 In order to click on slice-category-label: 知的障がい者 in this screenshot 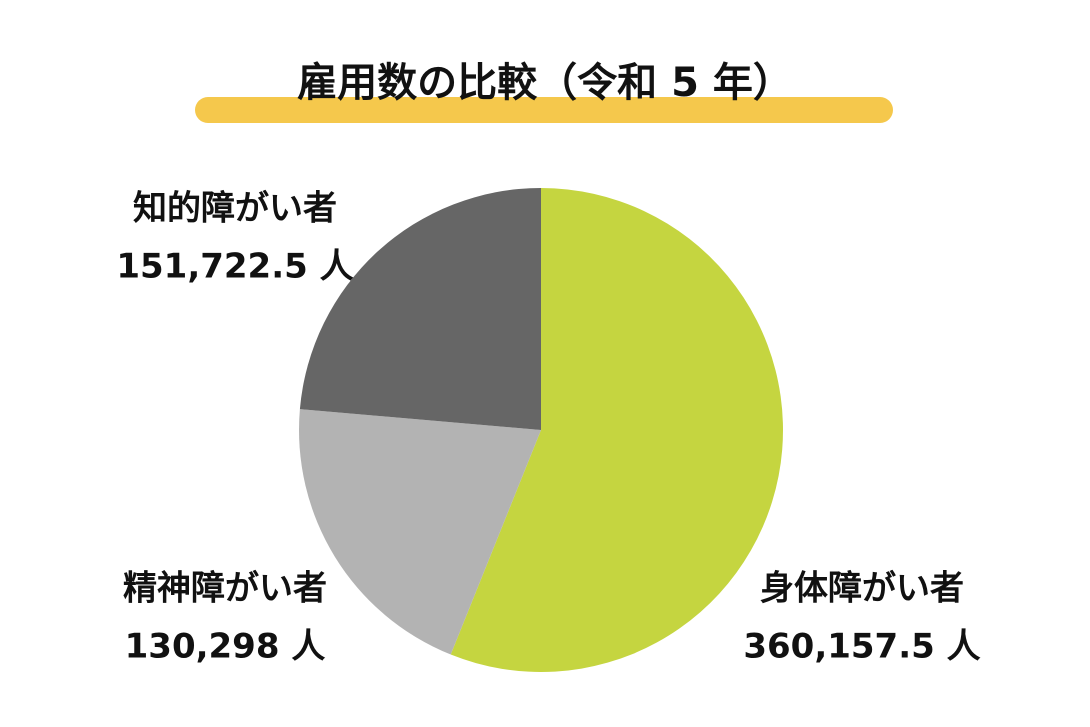, I will do `click(235, 209)`.